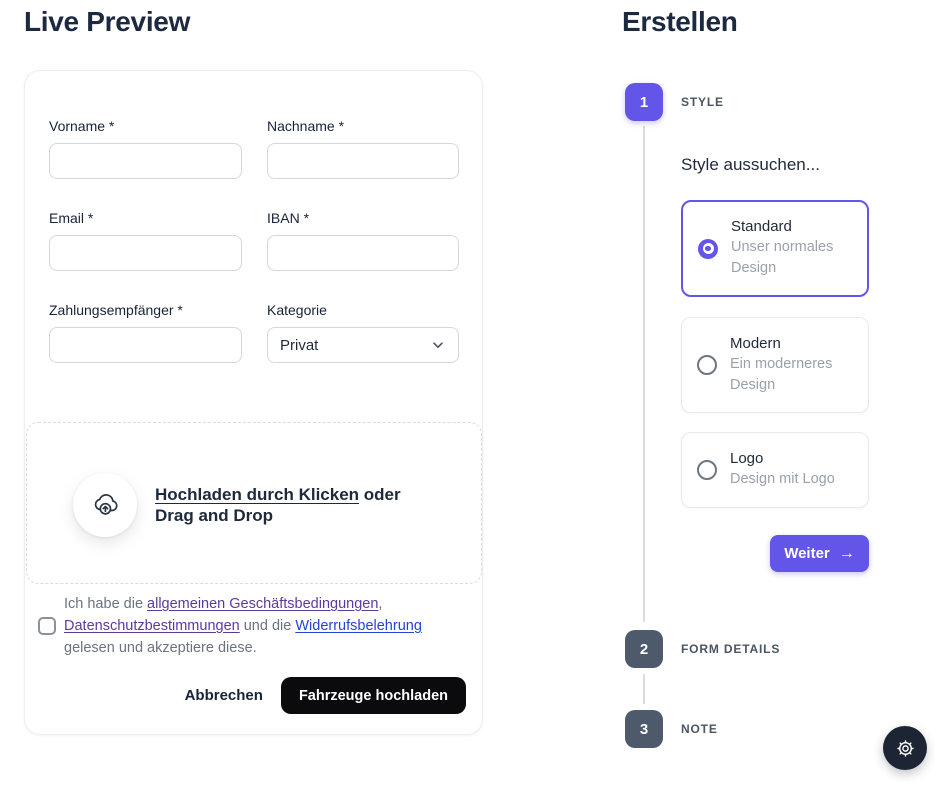  What do you see at coordinates (680, 21) in the screenshot?
I see `erstellen-title: Erstellen` at bounding box center [680, 21].